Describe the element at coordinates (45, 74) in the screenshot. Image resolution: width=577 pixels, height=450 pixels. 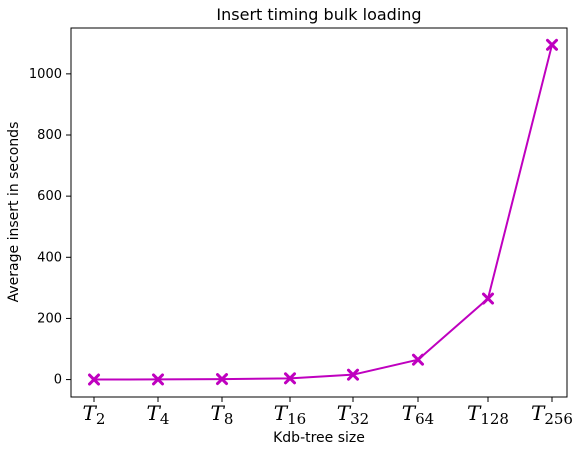
I see `y-tick-label: 1000` at that location.